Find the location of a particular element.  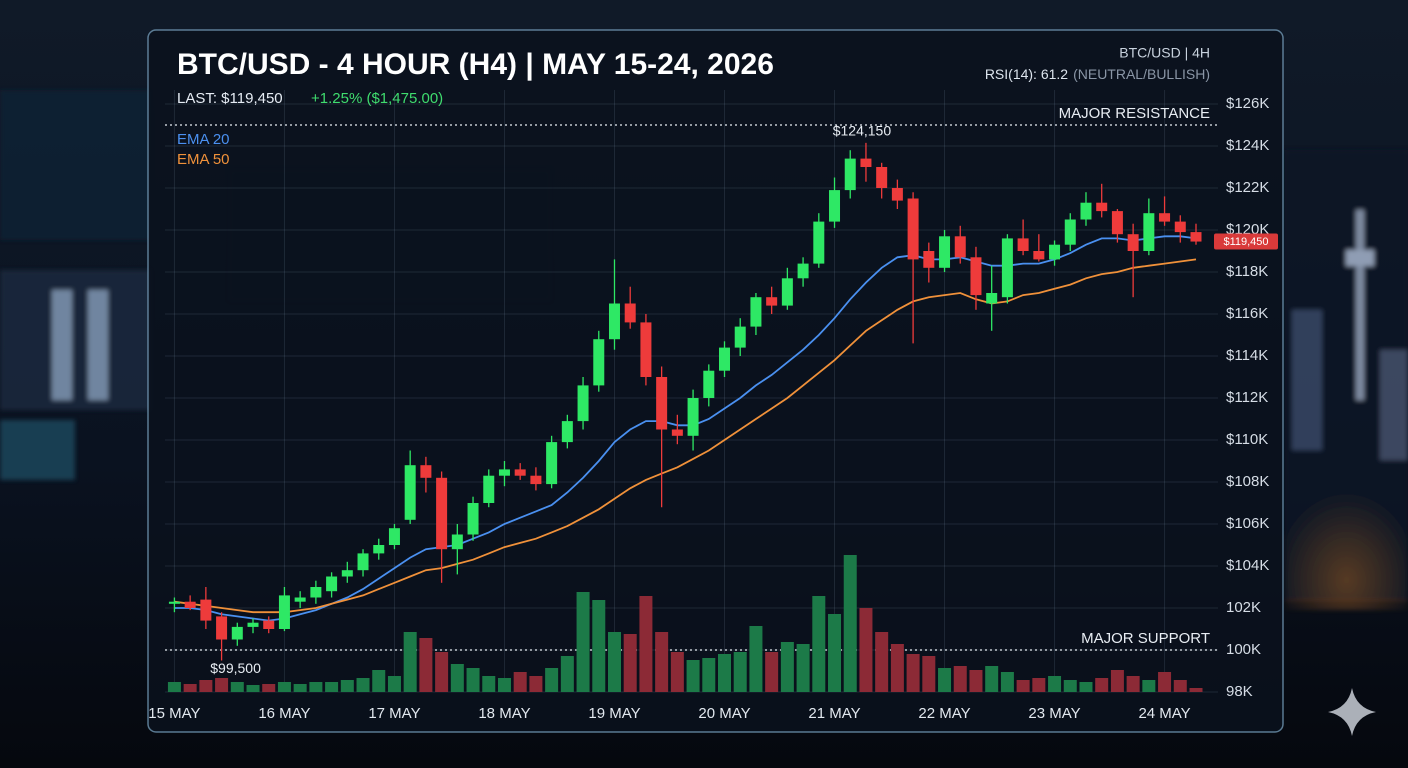

chart-title: BTC/USD - 4 HOUR (H4) | MAY 15-24, 2026 is located at coordinates (475, 64).